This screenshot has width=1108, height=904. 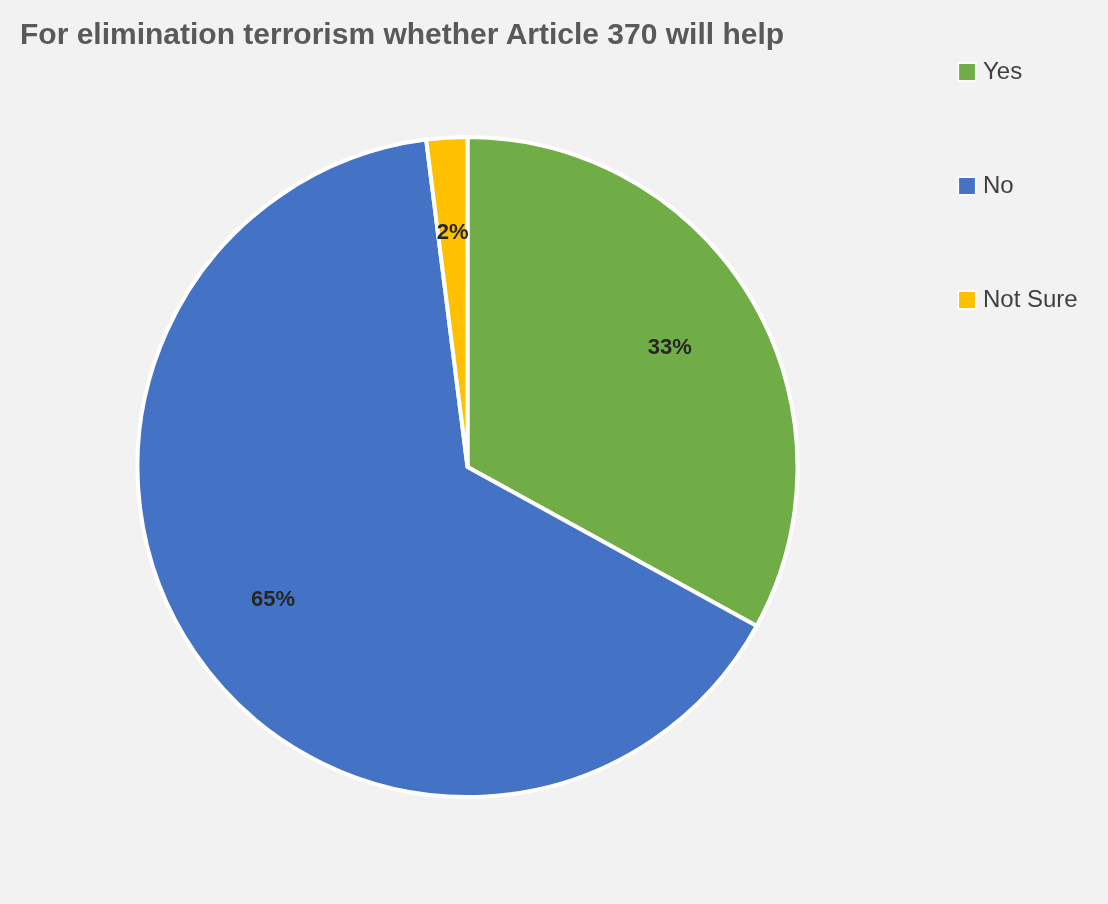 I want to click on legend-label: Not Sure, so click(x=1030, y=298).